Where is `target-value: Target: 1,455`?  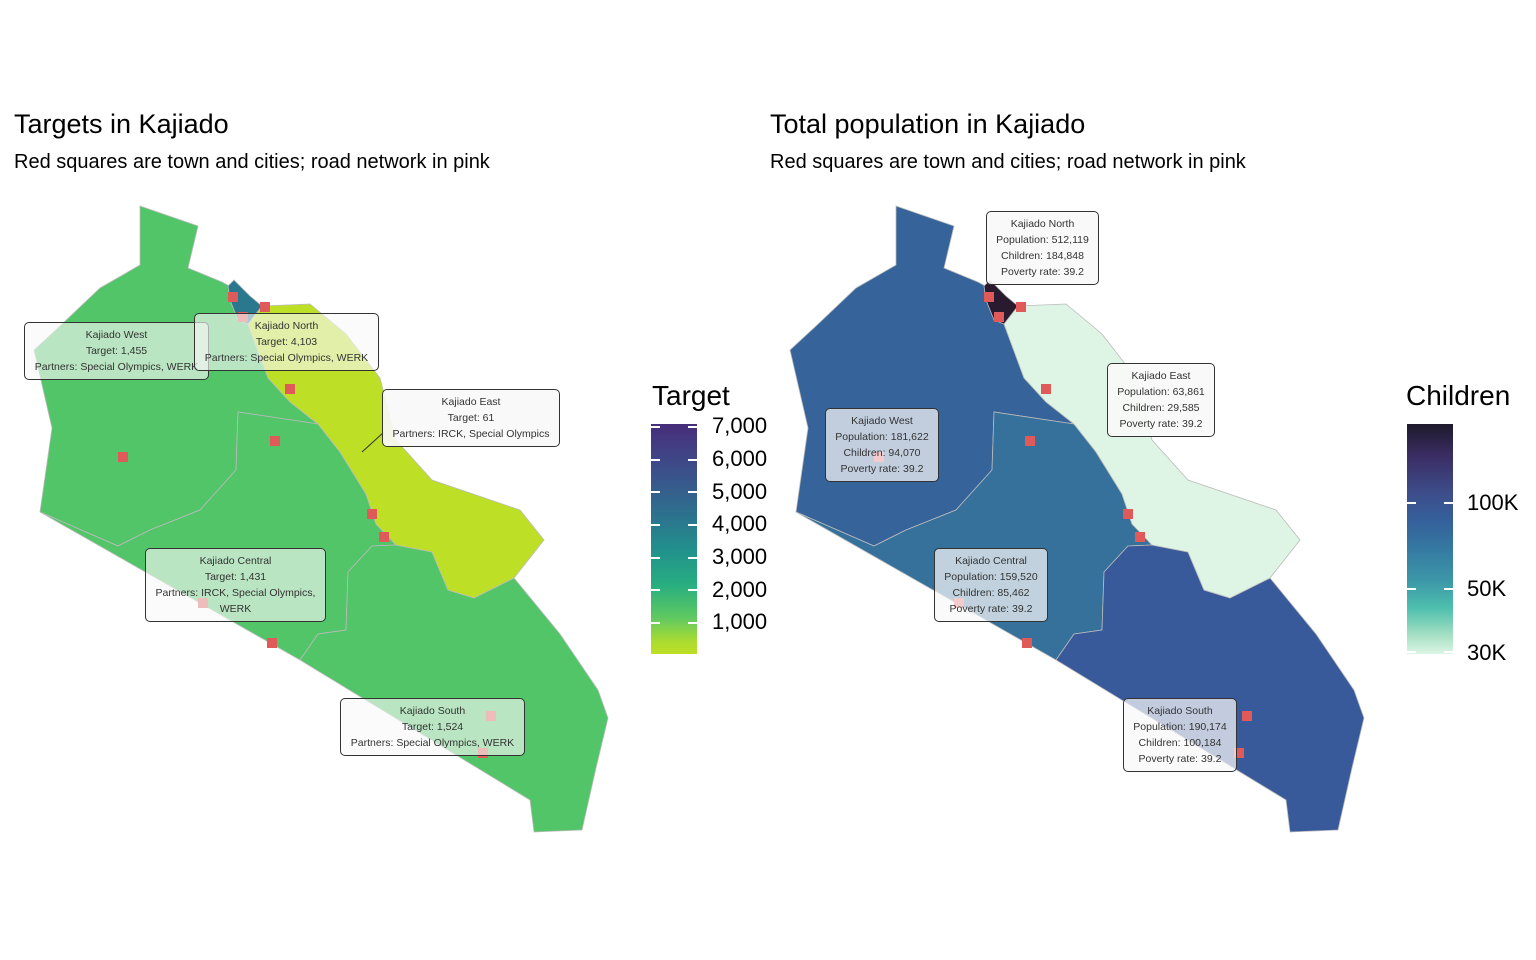
target-value: Target: 1,455 is located at coordinates (116, 351).